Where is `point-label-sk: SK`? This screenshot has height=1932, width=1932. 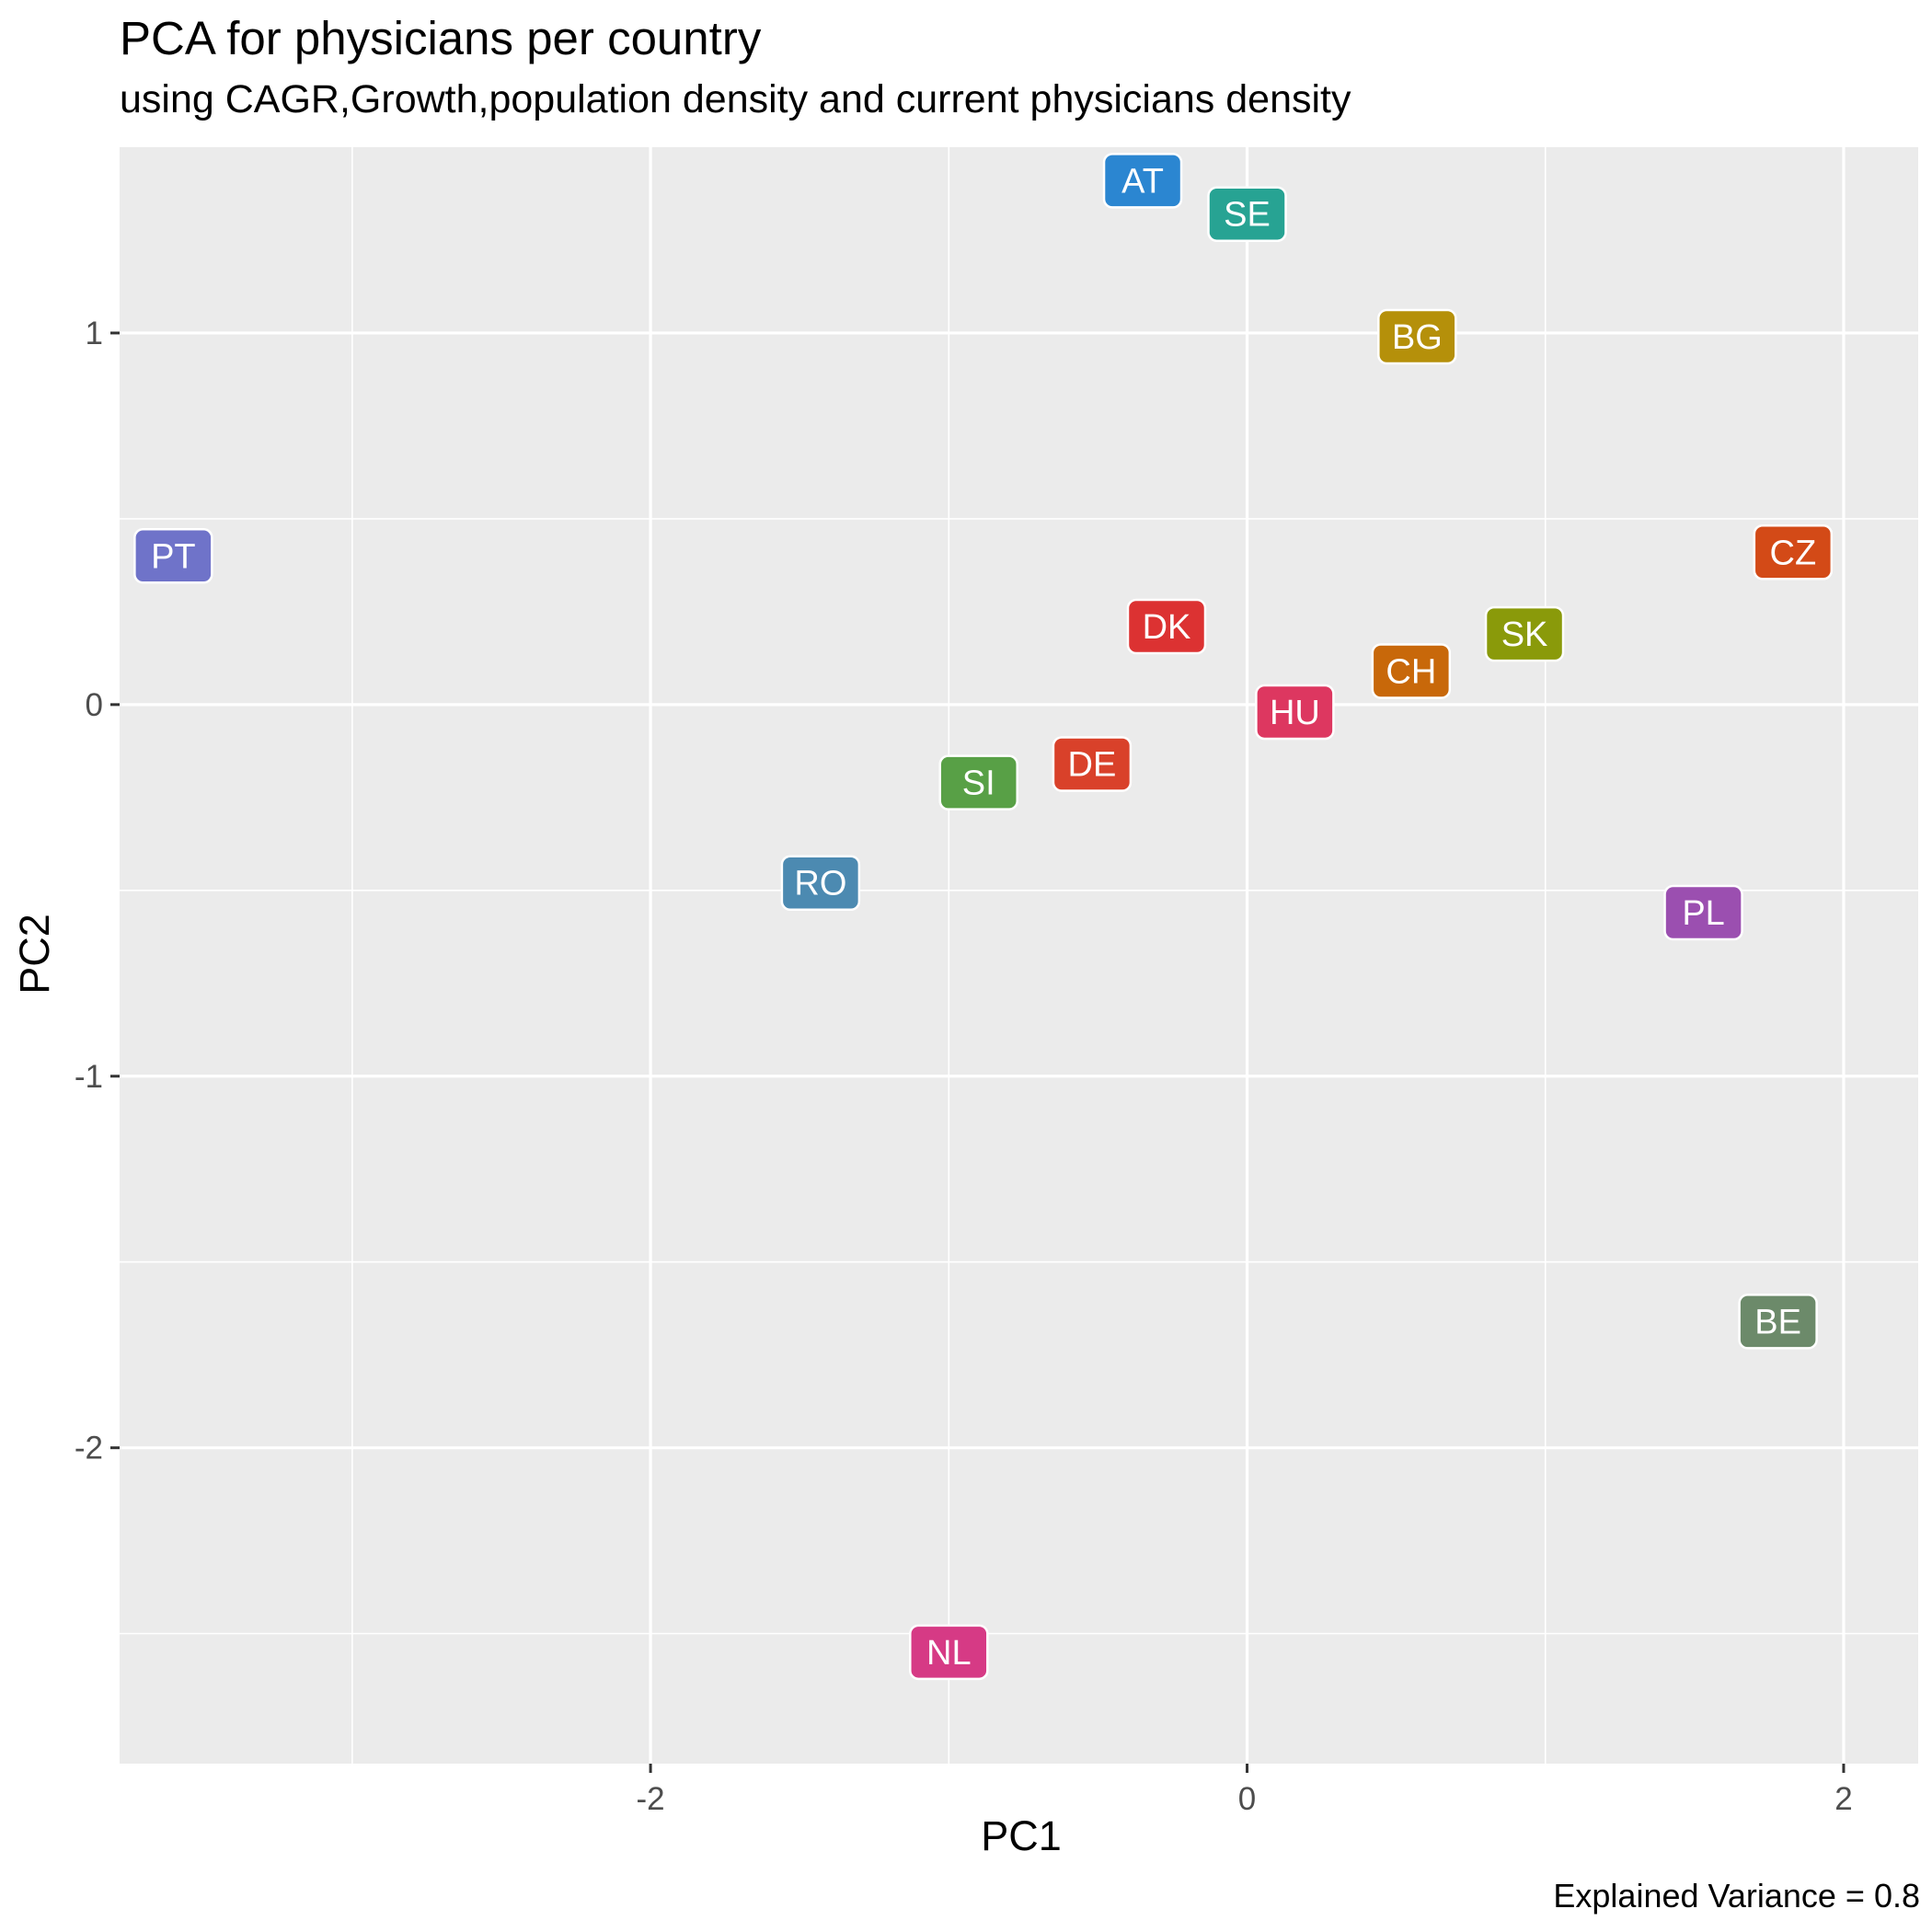 point-label-sk: SK is located at coordinates (1524, 633).